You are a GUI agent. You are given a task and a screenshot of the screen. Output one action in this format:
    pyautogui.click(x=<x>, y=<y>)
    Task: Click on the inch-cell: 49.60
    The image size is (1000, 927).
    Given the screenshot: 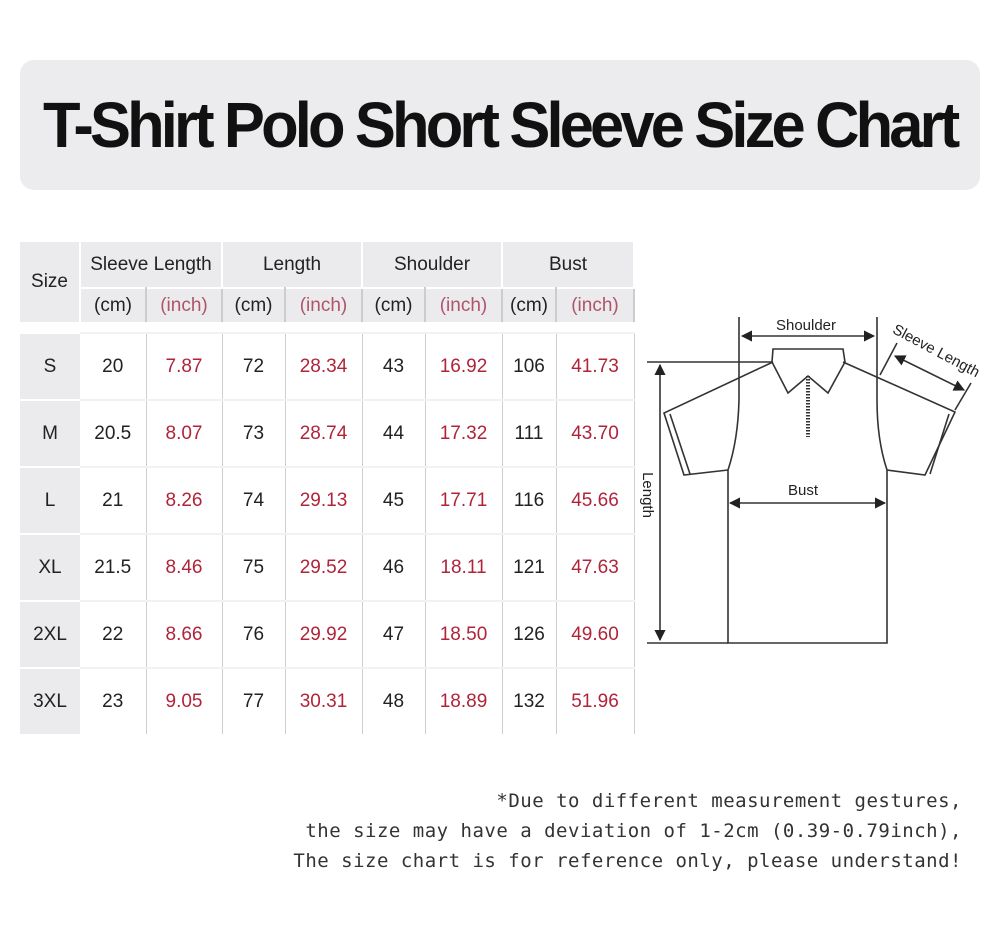 What is the action you would take?
    pyautogui.click(x=595, y=634)
    